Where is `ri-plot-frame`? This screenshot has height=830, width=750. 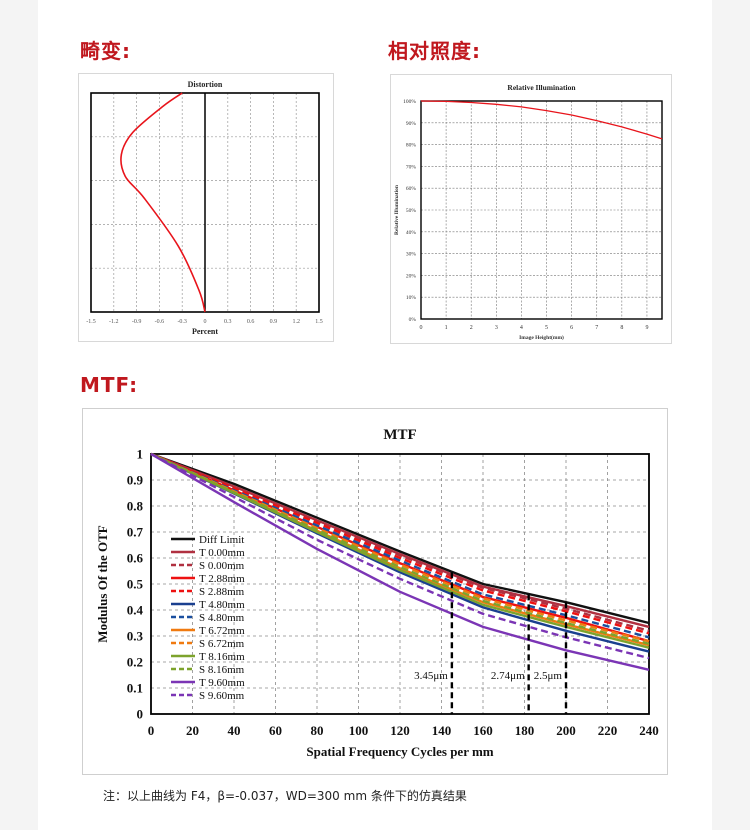
ri-plot-frame is located at coordinates (541, 210).